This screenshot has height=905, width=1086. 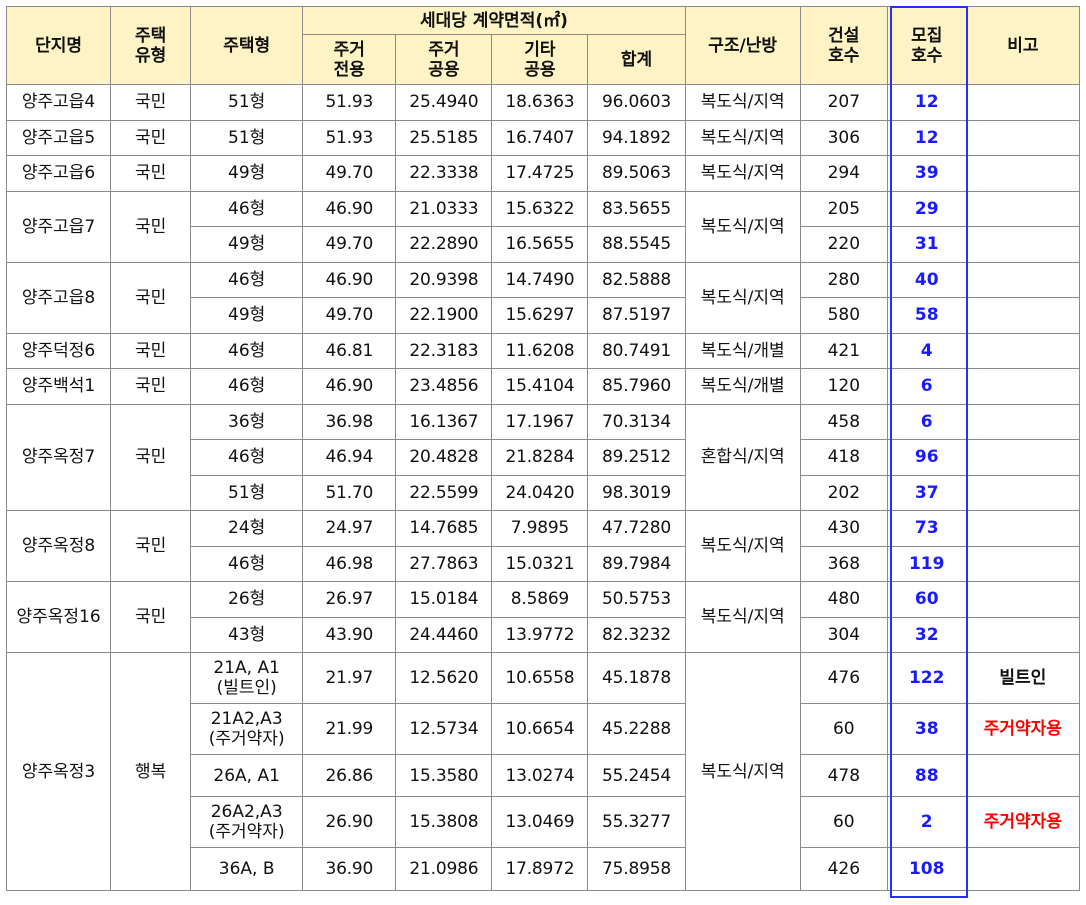 What do you see at coordinates (444, 244) in the screenshot?
I see `common-area: 22.2890` at bounding box center [444, 244].